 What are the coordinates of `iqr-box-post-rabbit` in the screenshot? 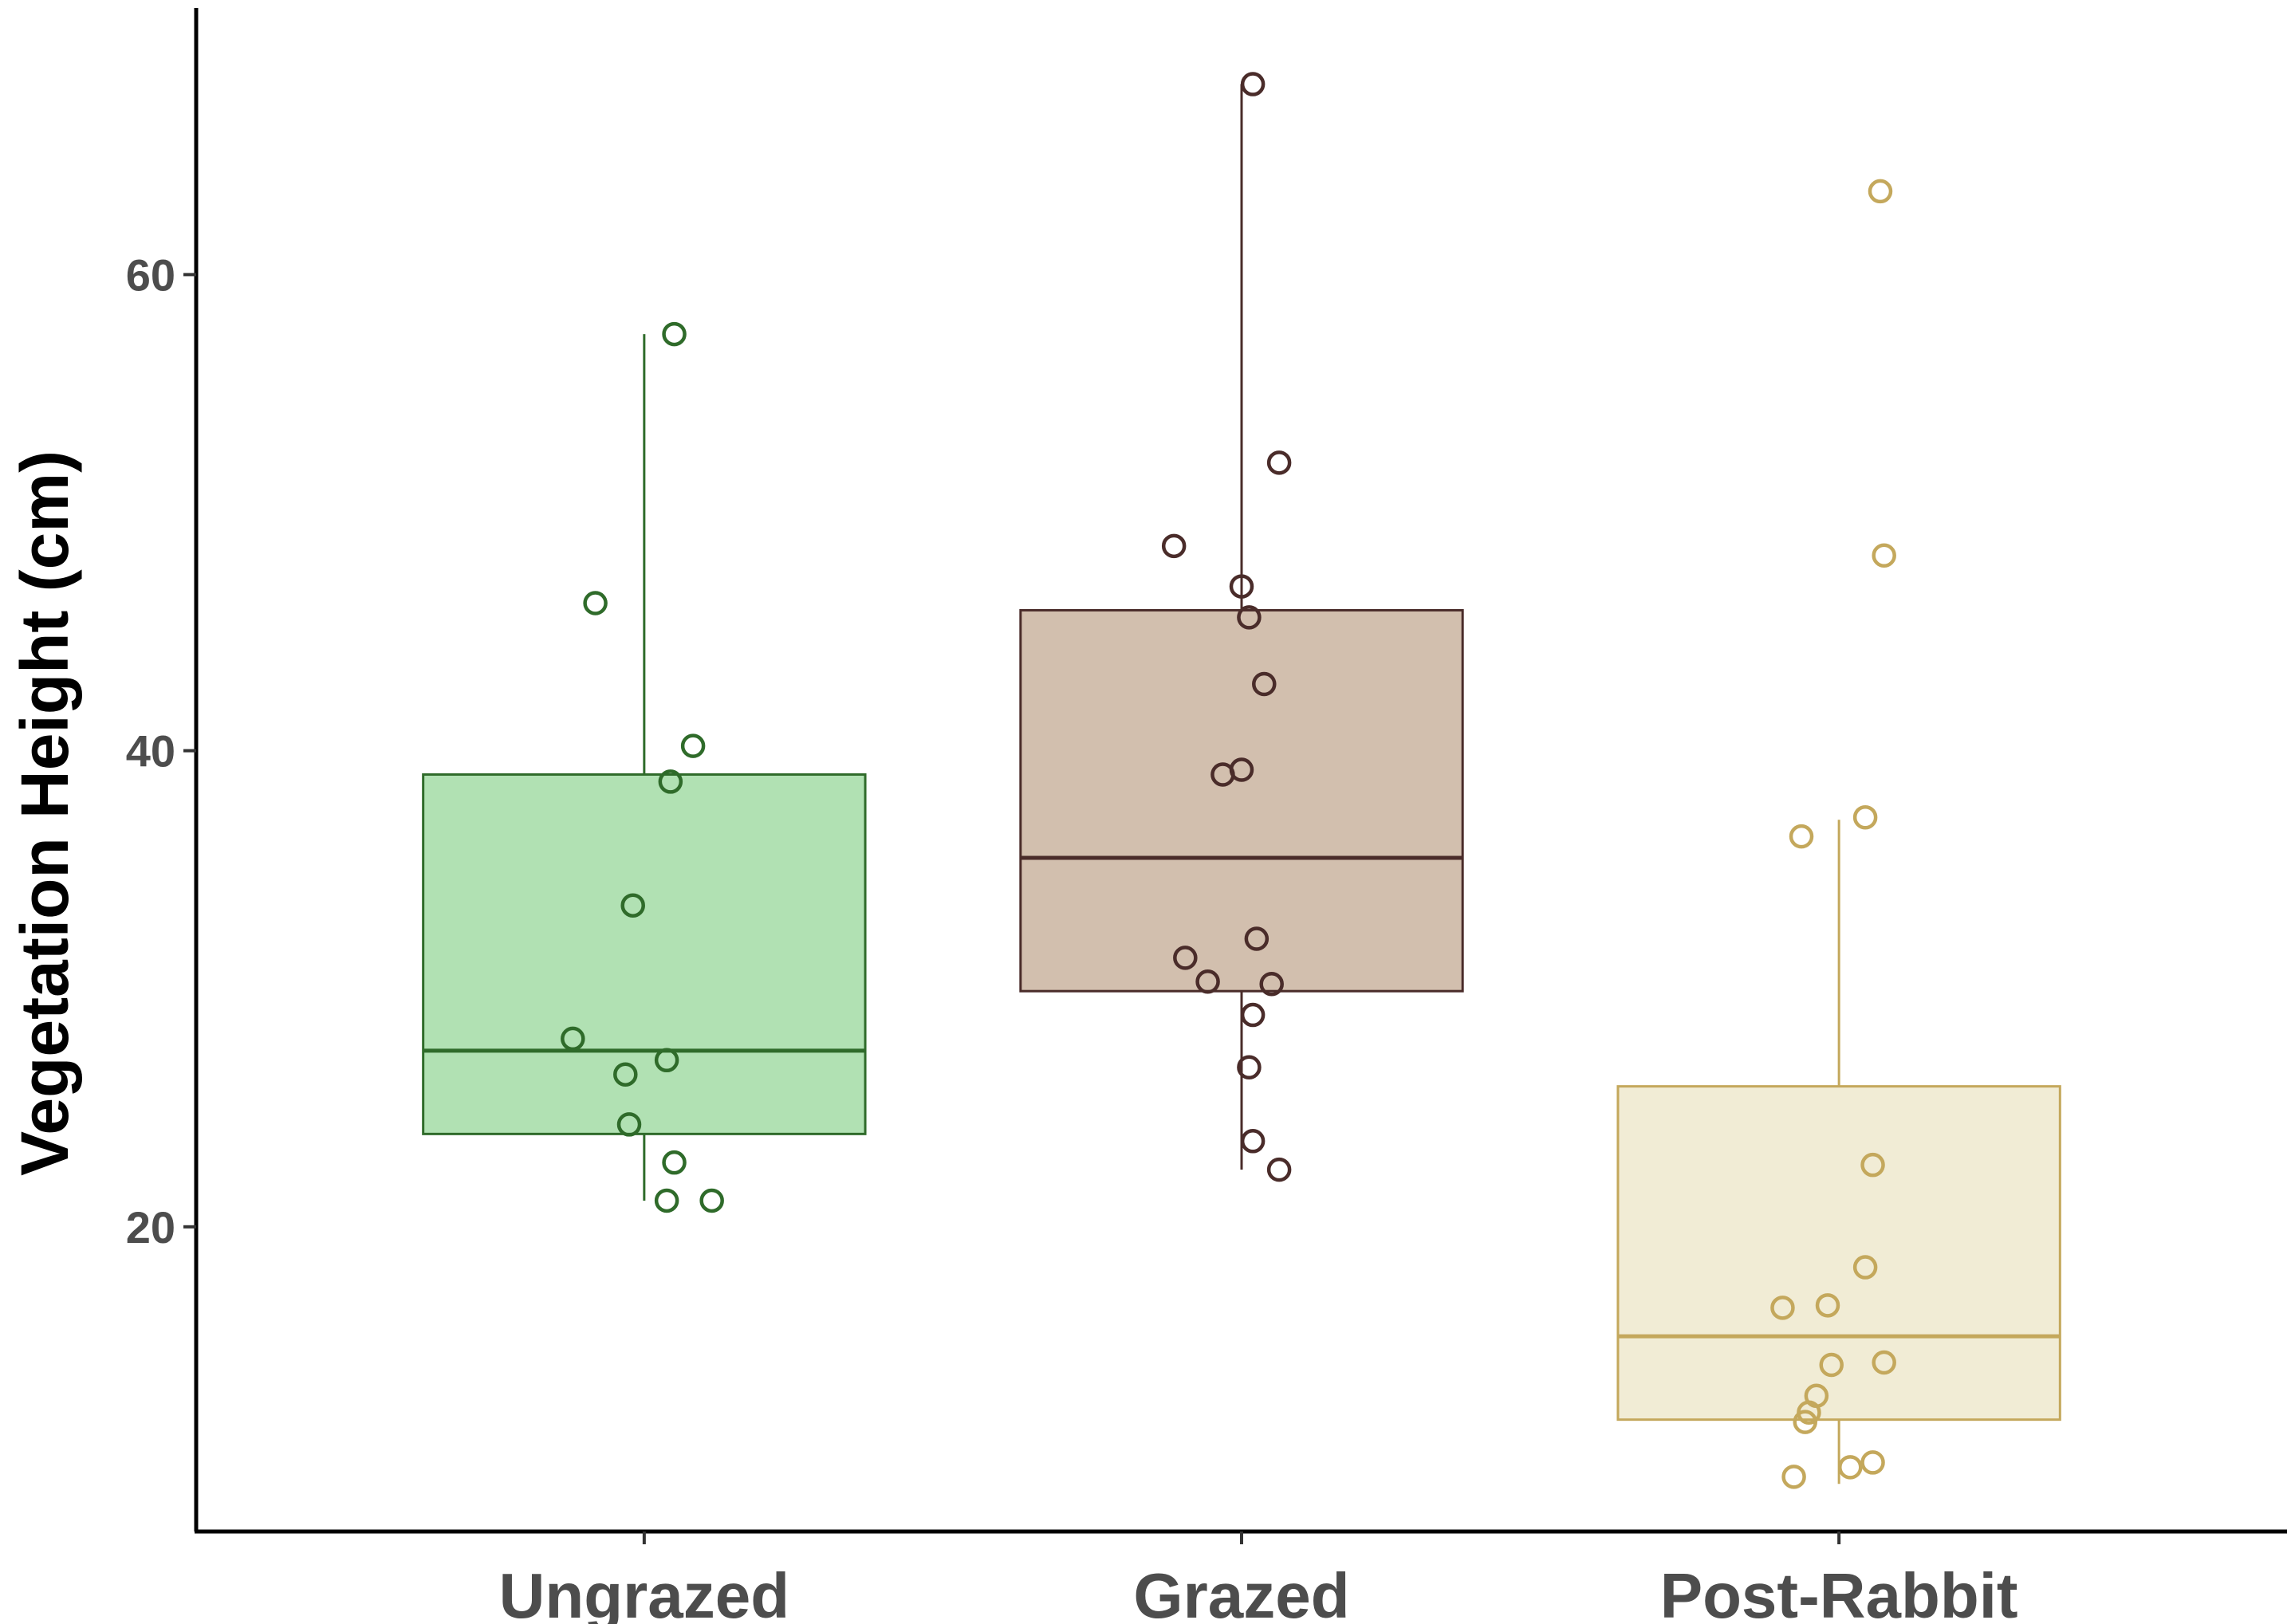 It's located at (1838, 1253).